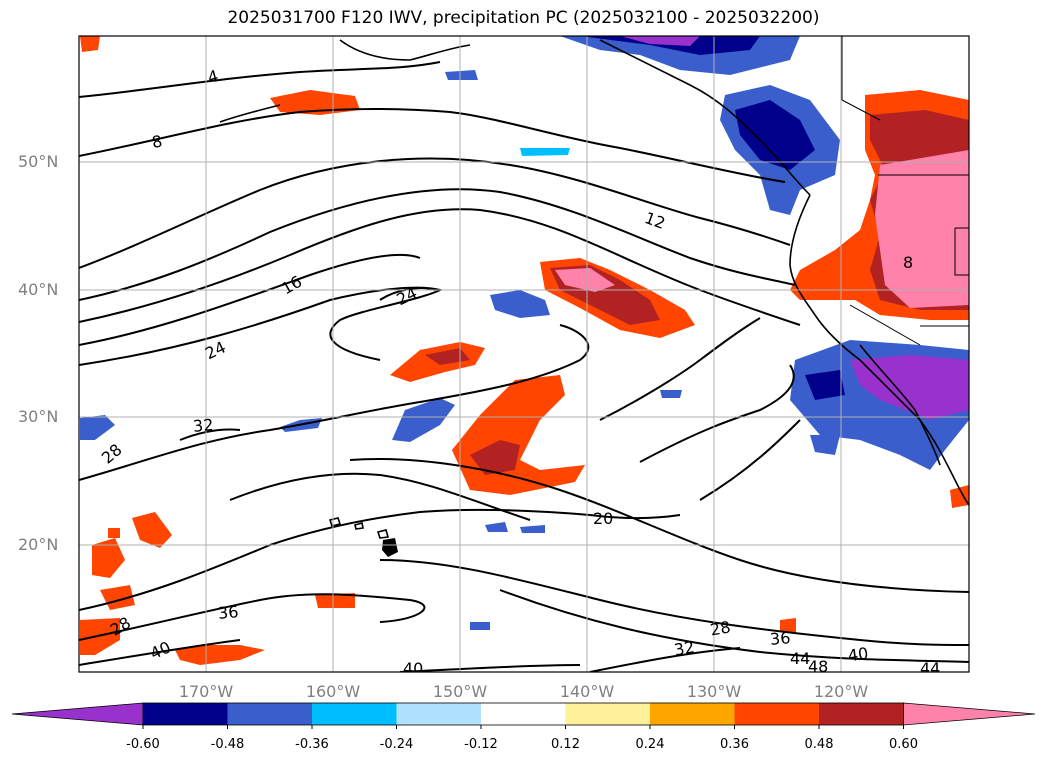 This screenshot has width=1047, height=765. I want to click on lon-label: 120°W, so click(841, 691).